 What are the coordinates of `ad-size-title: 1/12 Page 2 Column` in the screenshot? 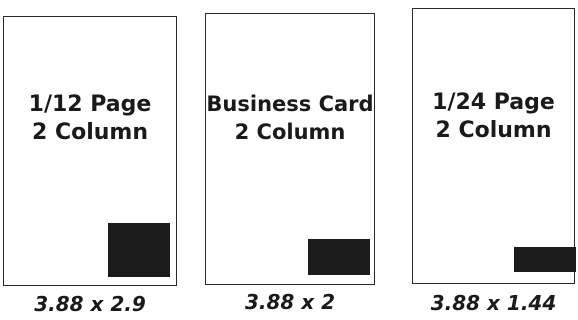 It's located at (90, 119).